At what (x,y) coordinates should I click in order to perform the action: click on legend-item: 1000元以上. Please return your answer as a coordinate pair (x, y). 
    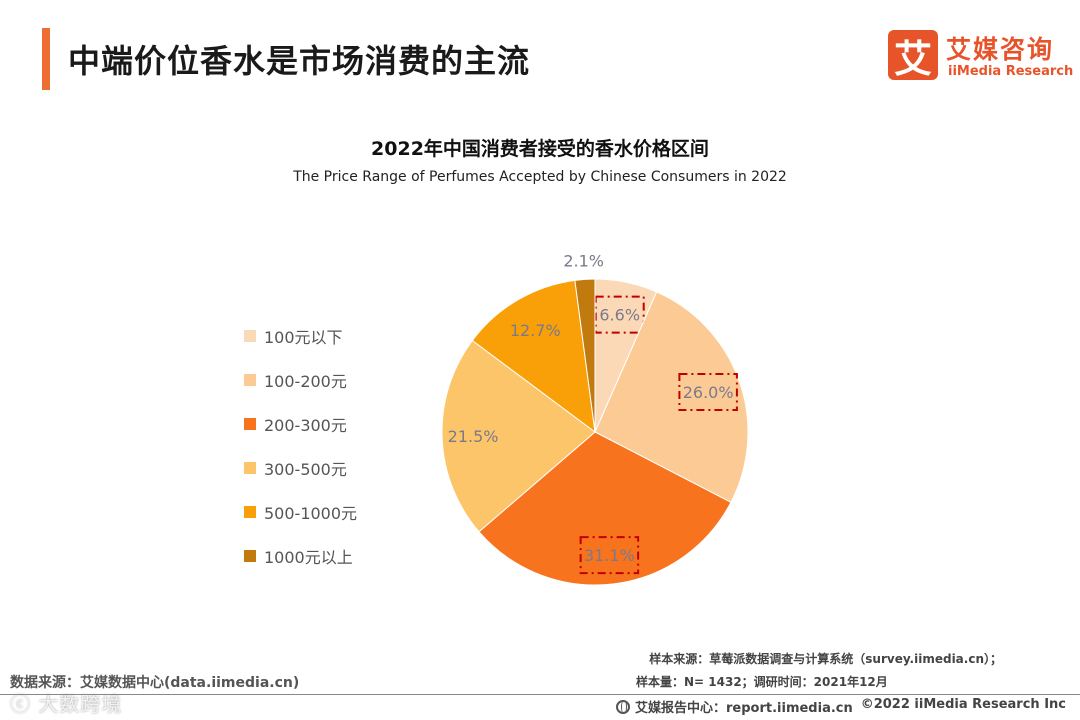
    Looking at the image, I should click on (300, 556).